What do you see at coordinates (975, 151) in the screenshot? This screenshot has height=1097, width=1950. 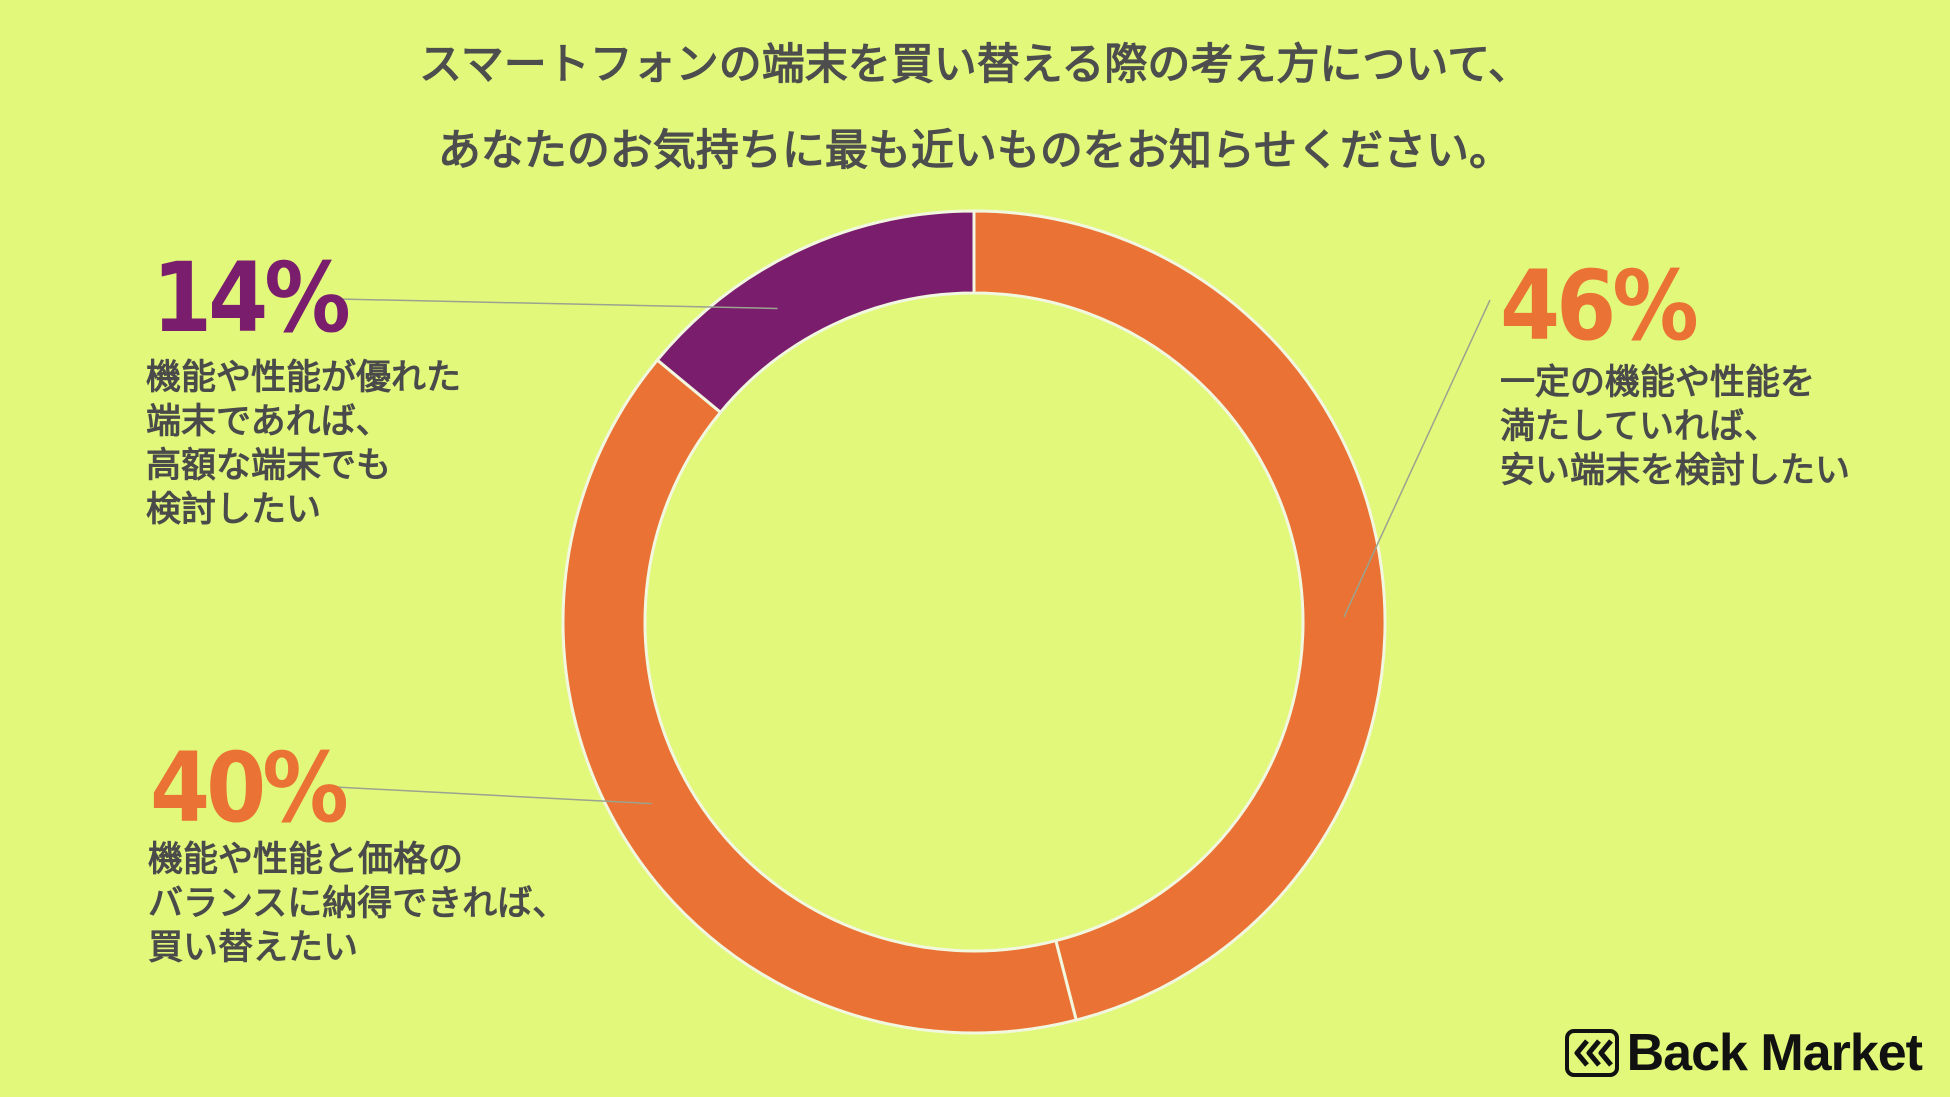 I see `title-line-2: あなたのお気持ちに最も近いものをお知らせください。` at bounding box center [975, 151].